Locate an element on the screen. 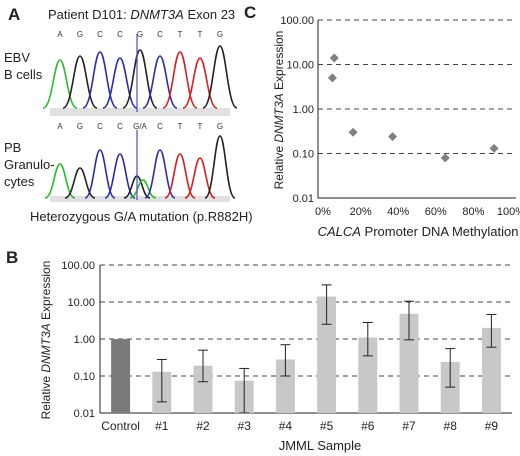  chart-c-ytick-3: 0.10 is located at coordinates (303, 155).